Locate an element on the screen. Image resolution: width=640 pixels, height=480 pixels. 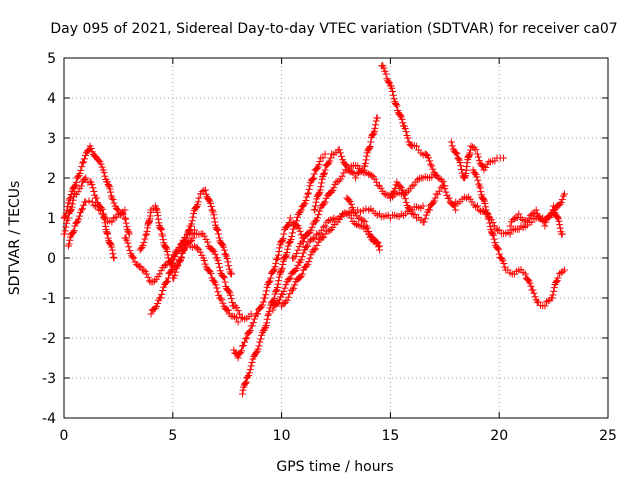
y-tick-label: 0 is located at coordinates (51, 259).